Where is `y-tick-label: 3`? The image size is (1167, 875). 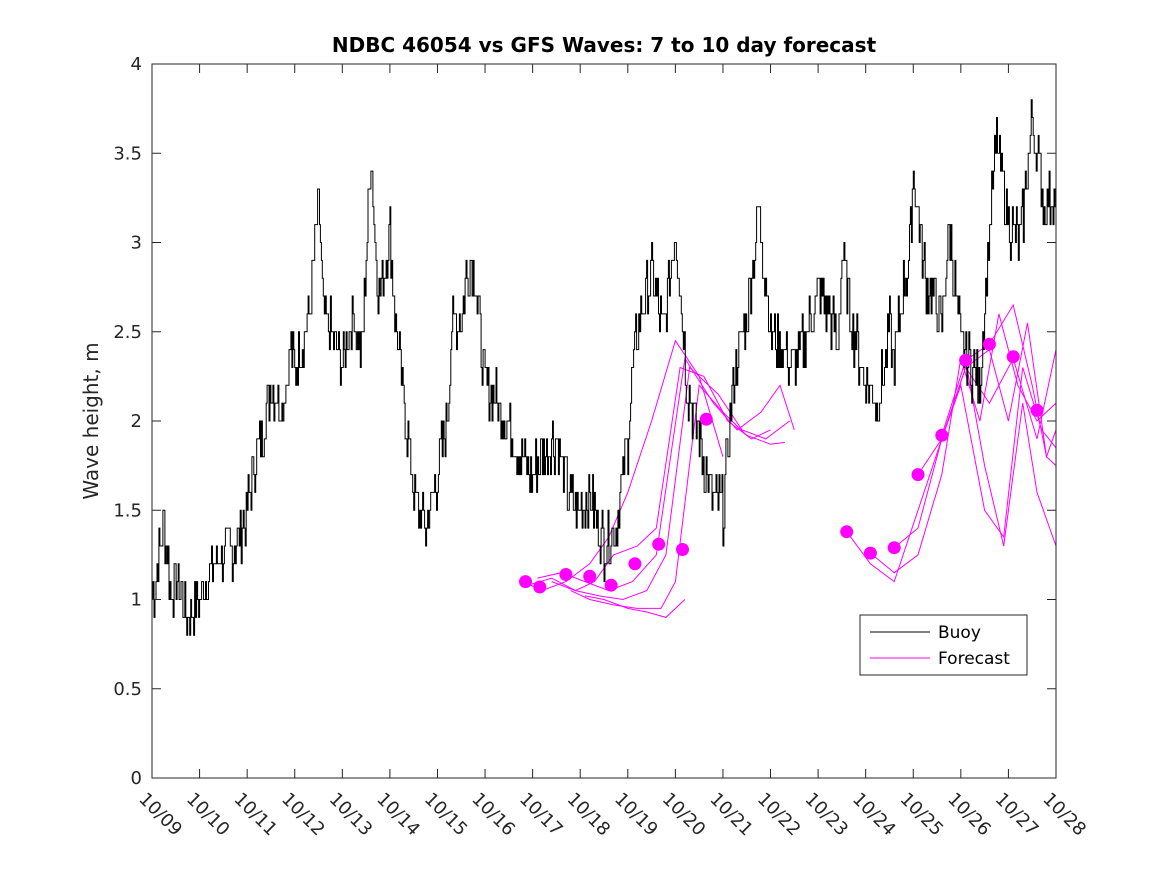
y-tick-label: 3 is located at coordinates (136, 243).